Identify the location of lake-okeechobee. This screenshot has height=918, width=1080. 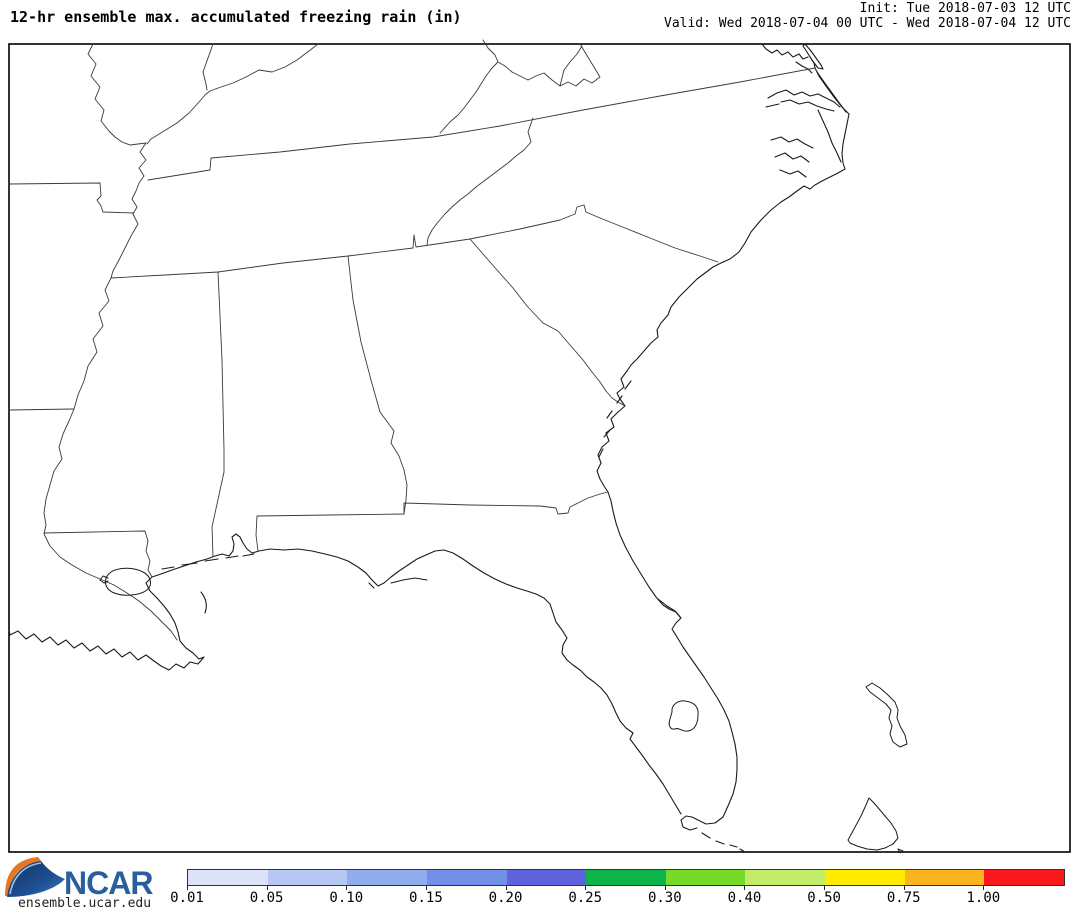
(683, 716).